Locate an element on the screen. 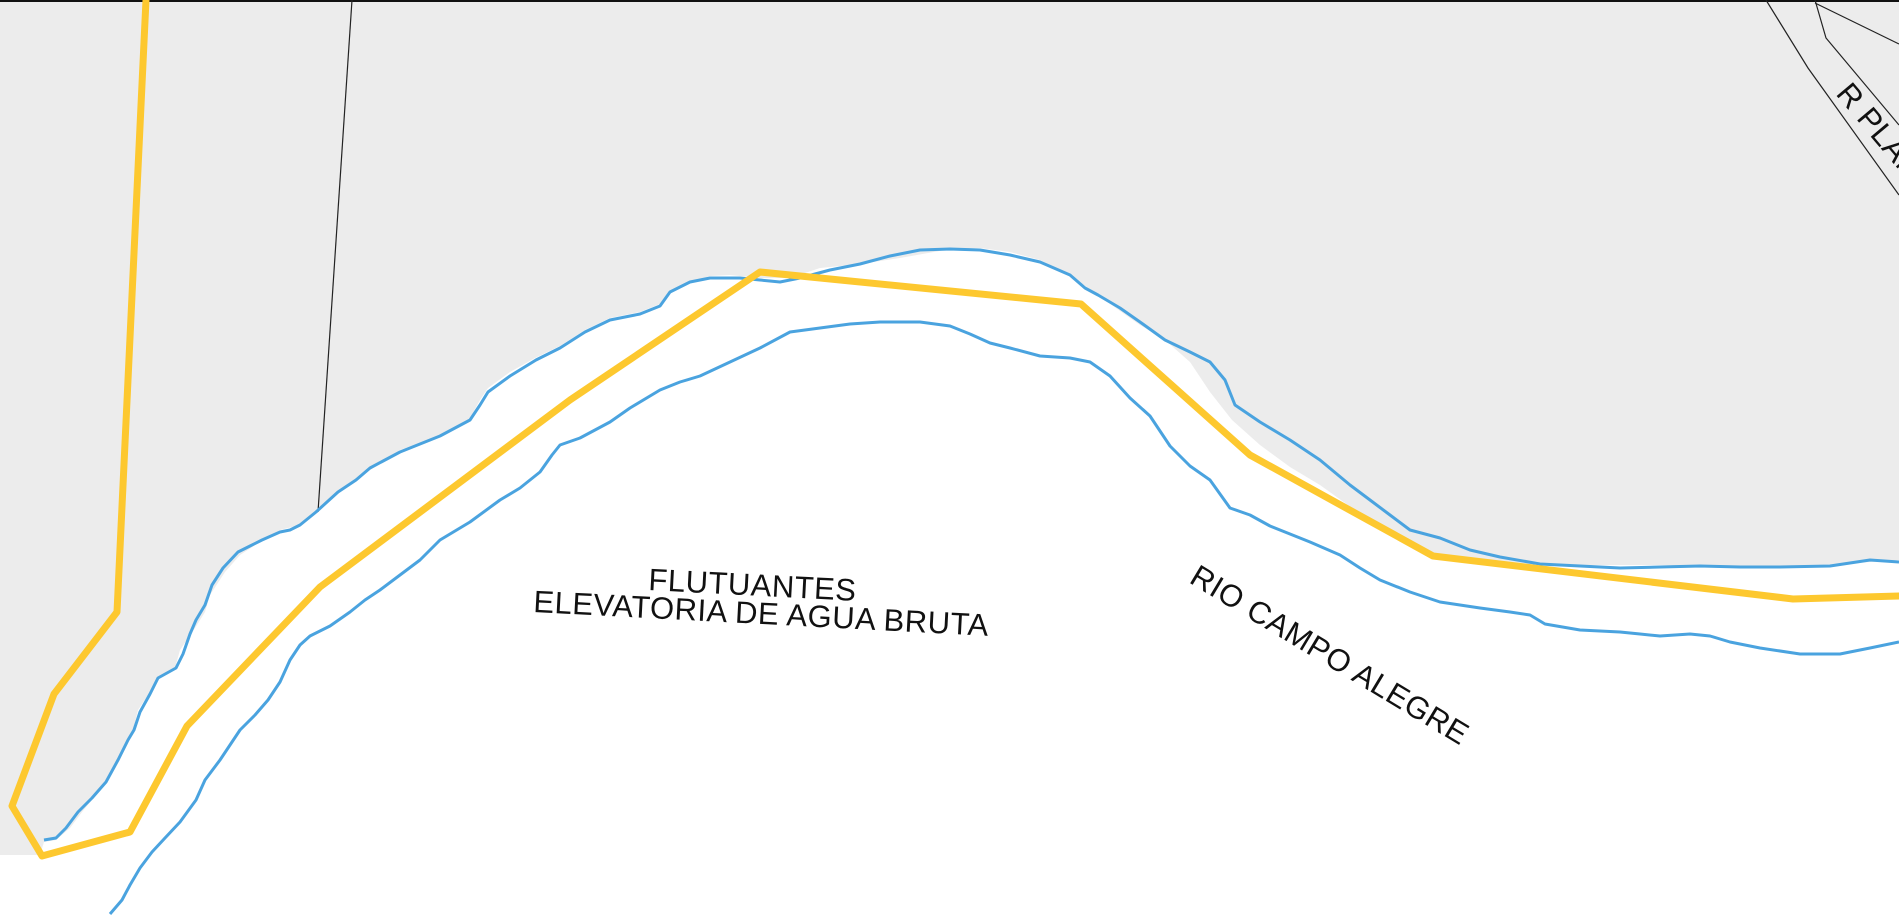  label-river-name: RIO CAMPO ALEGRE is located at coordinates (1329, 655).